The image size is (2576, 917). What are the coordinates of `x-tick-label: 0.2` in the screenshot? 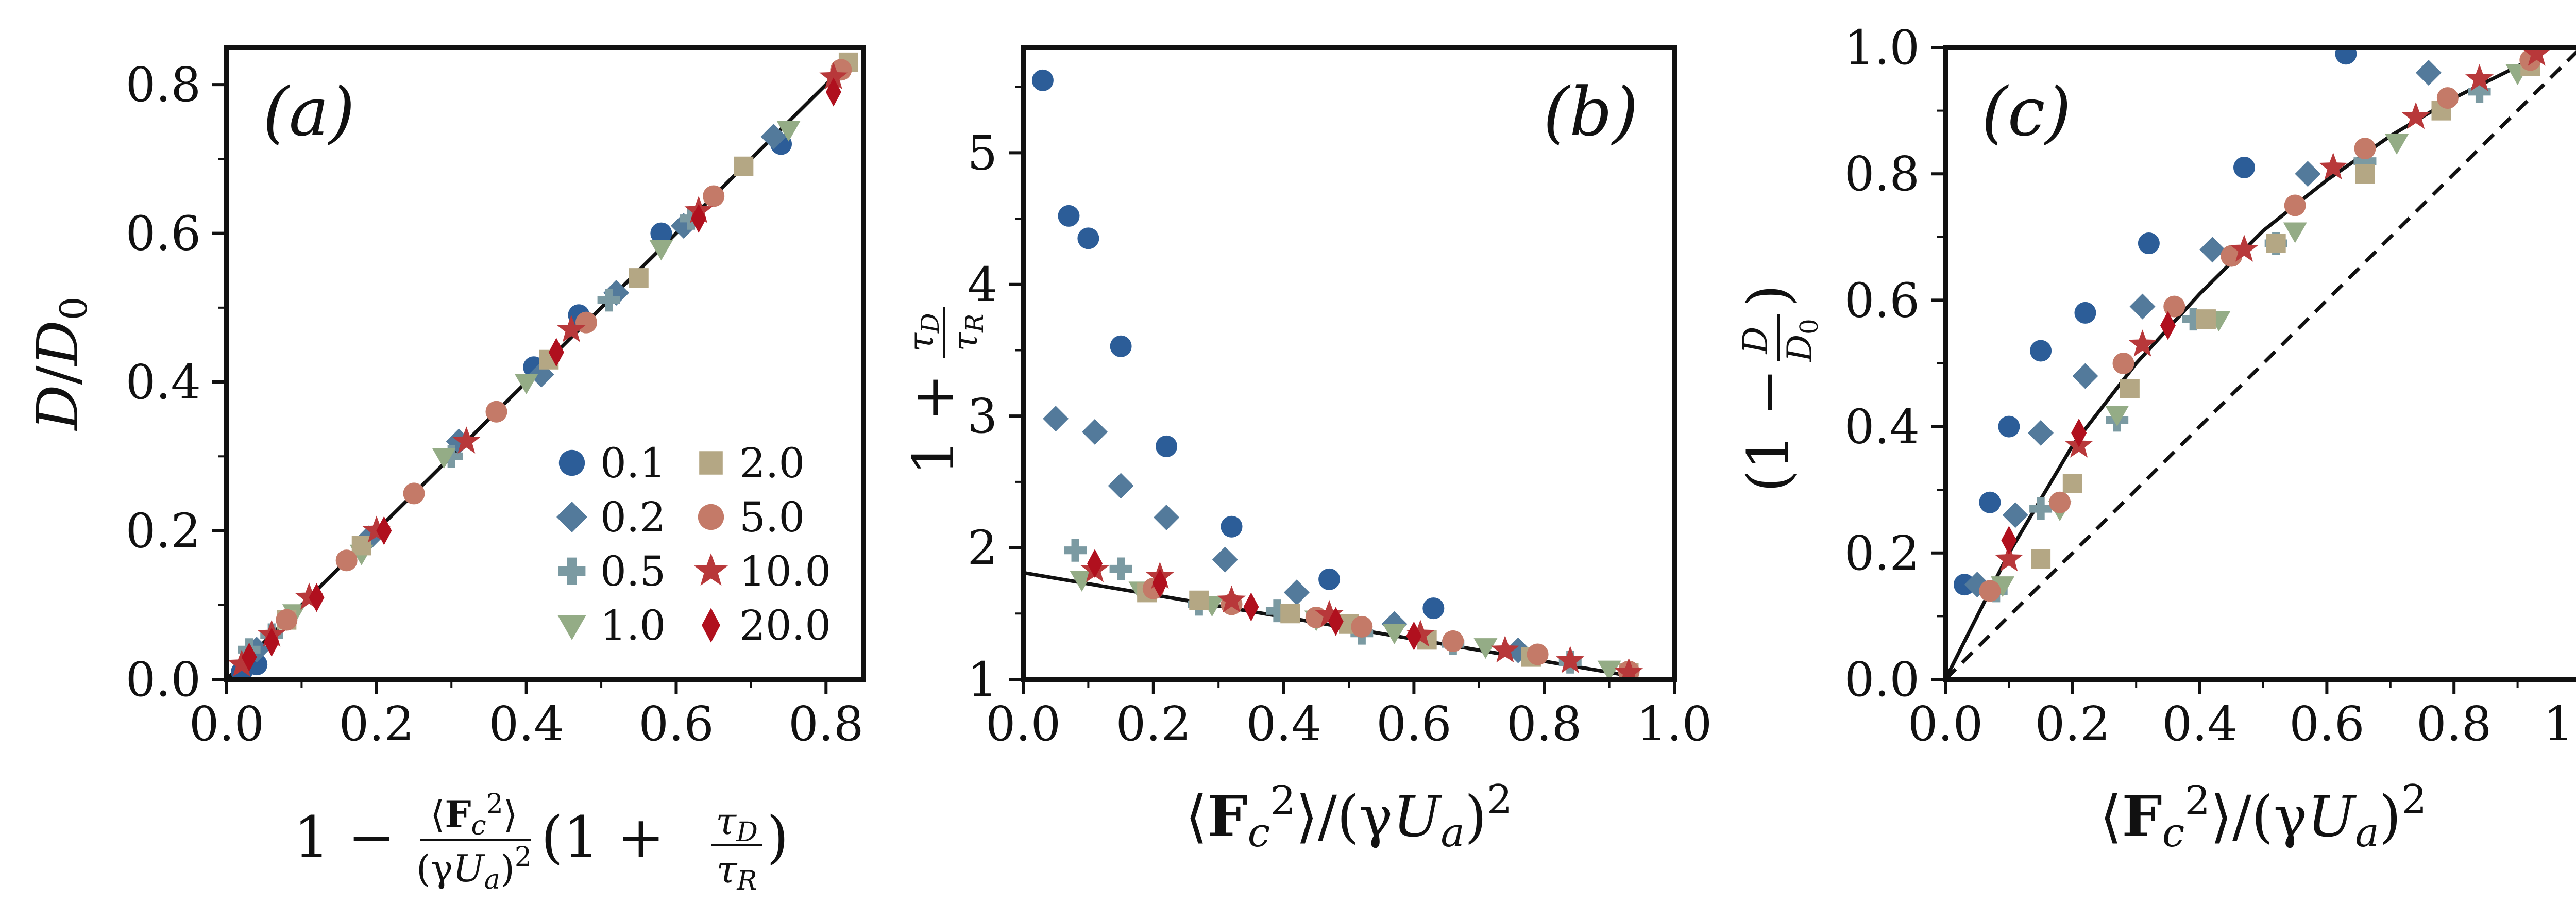 It's located at (1153, 724).